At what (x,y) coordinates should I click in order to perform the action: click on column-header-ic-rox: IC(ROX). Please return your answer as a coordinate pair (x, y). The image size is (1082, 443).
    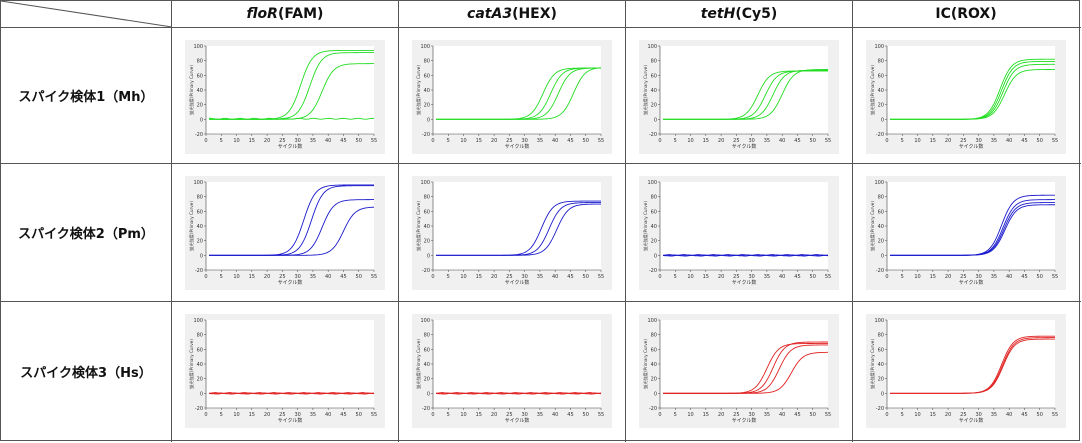
    Looking at the image, I should click on (966, 14).